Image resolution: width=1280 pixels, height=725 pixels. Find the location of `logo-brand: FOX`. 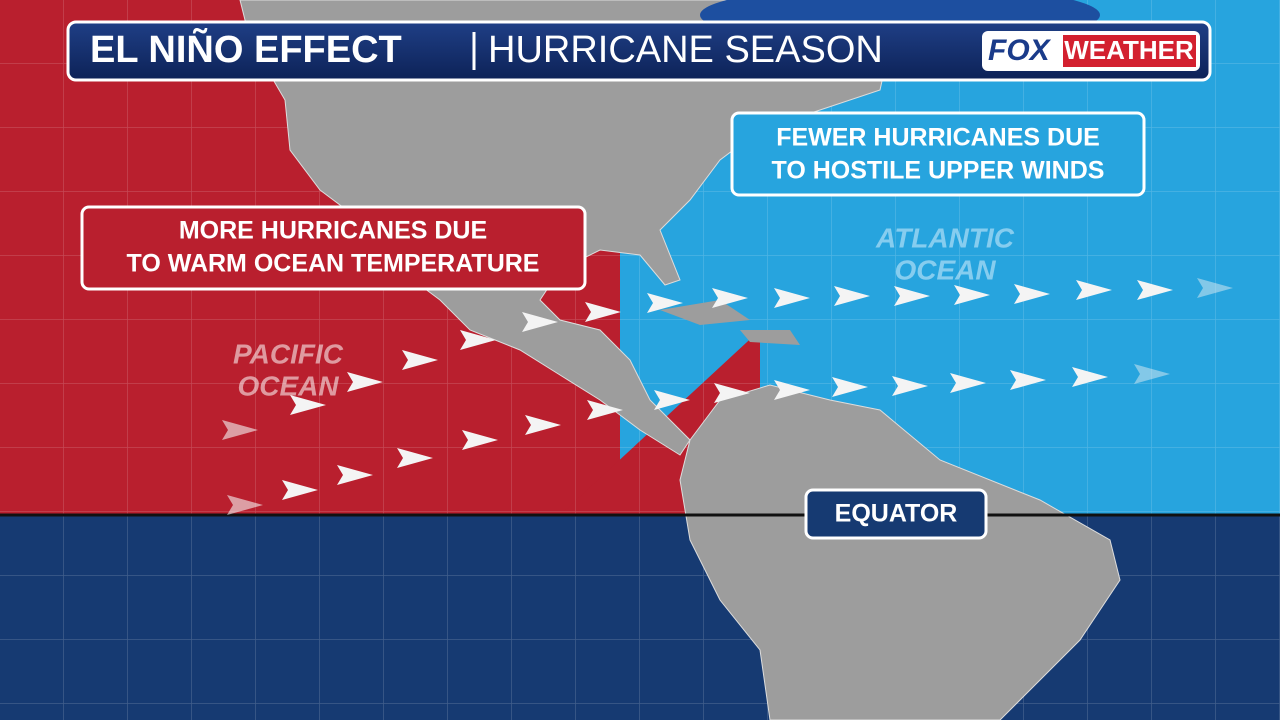

logo-brand: FOX is located at coordinates (1020, 50).